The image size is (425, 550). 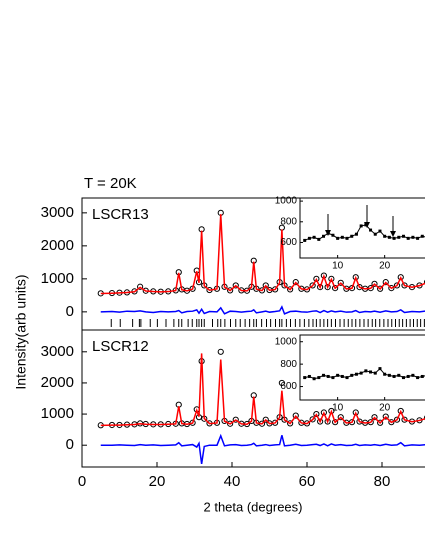 I want to click on y-tick-label: 2000, so click(x=57, y=245).